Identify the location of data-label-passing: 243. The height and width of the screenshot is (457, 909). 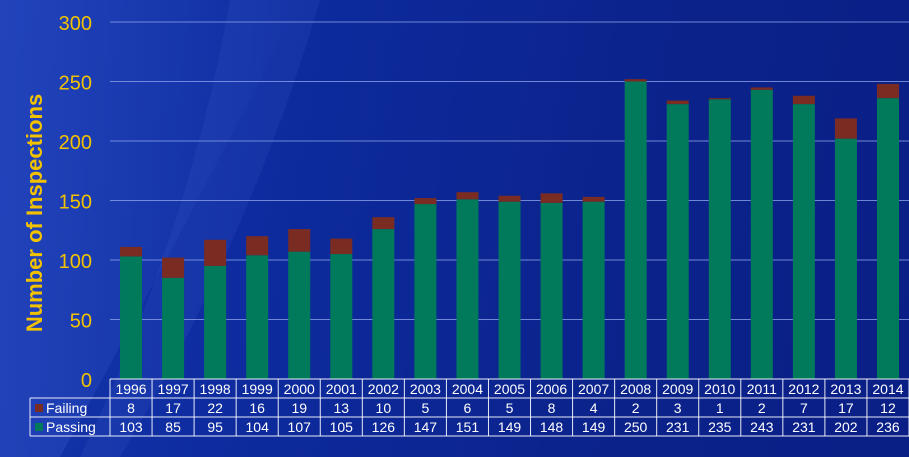
(762, 427).